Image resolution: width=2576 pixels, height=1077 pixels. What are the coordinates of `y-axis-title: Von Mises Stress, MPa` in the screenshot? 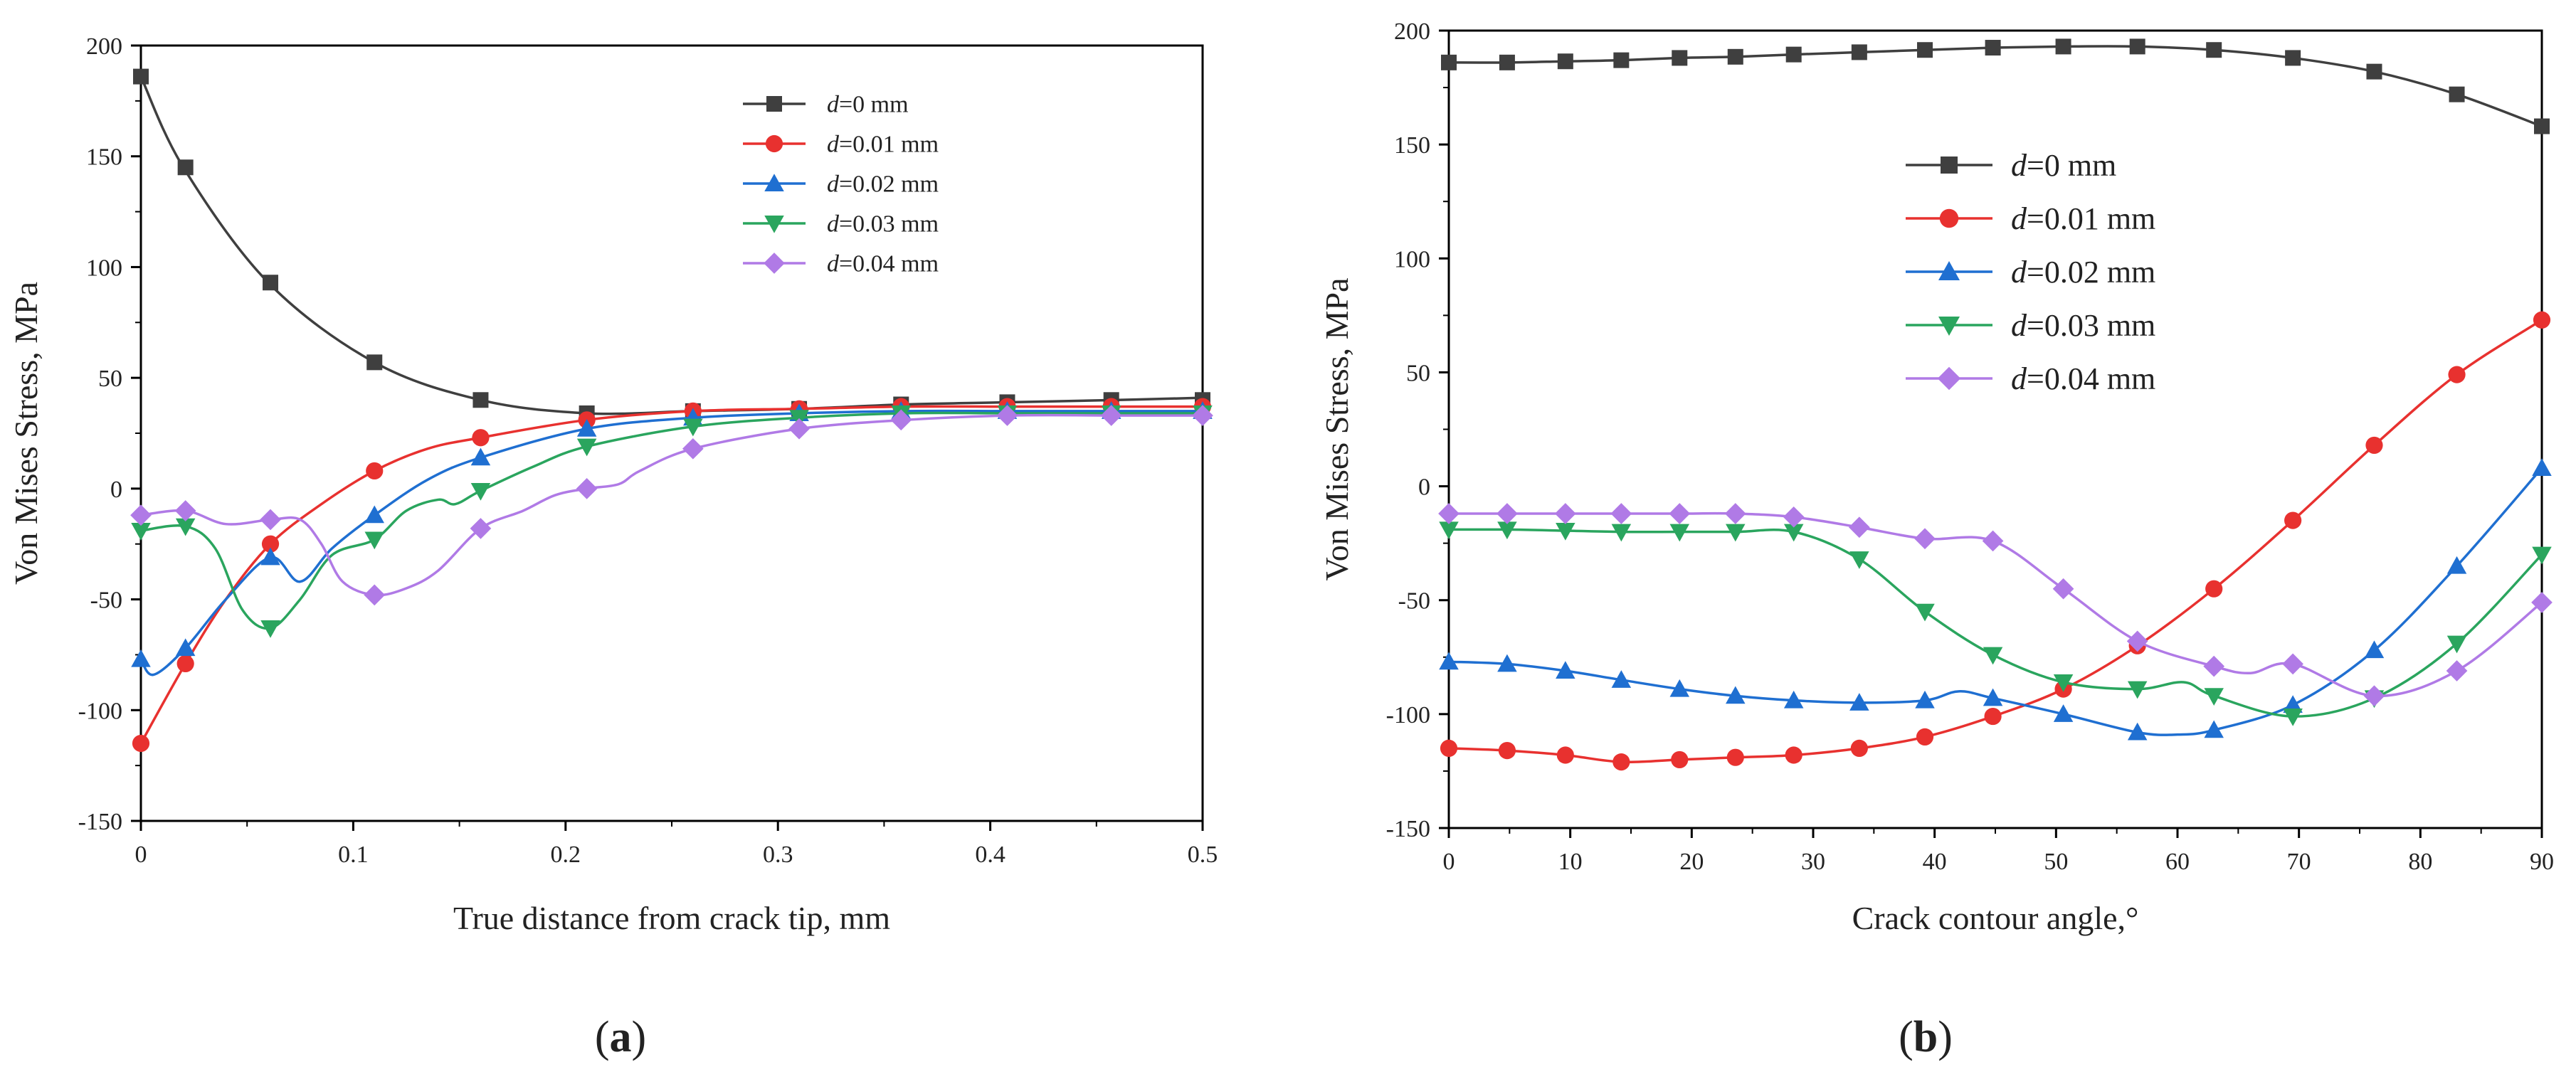 It's located at (1337, 429).